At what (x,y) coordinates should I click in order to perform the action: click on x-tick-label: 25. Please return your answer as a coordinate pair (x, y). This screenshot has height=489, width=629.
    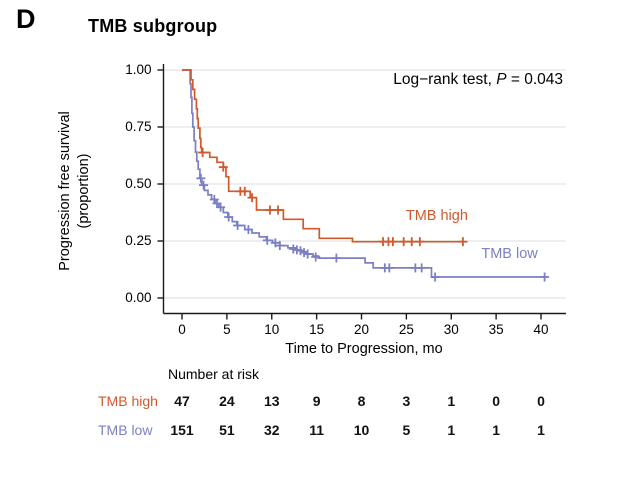
    Looking at the image, I should click on (406, 329).